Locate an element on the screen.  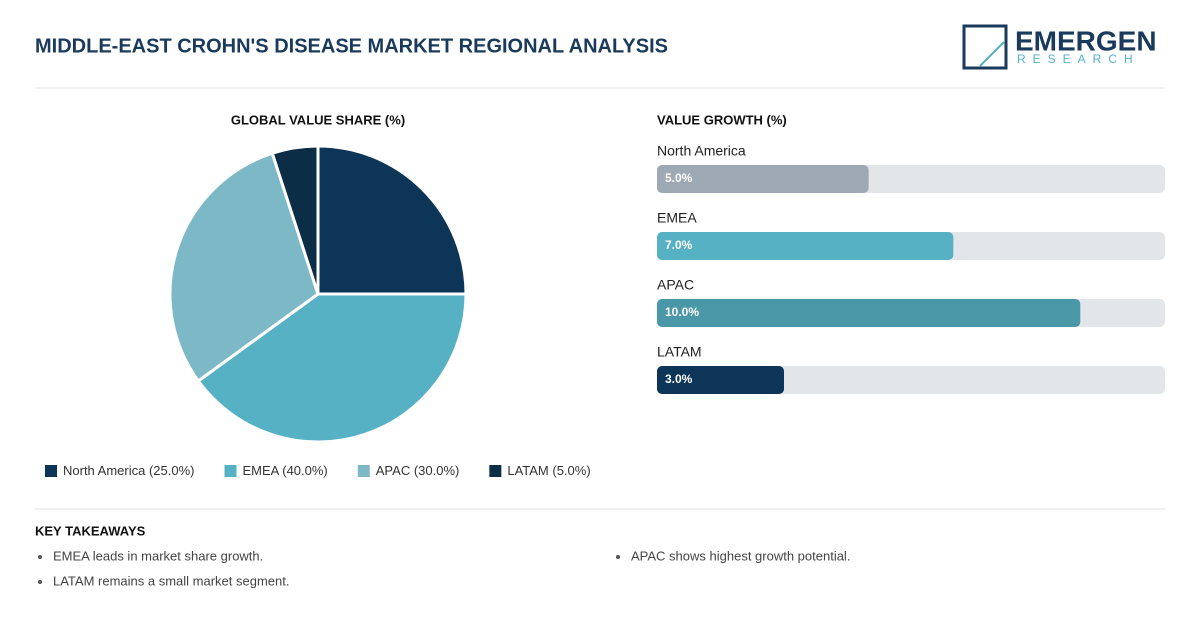
logo-stroke is located at coordinates (992, 54).